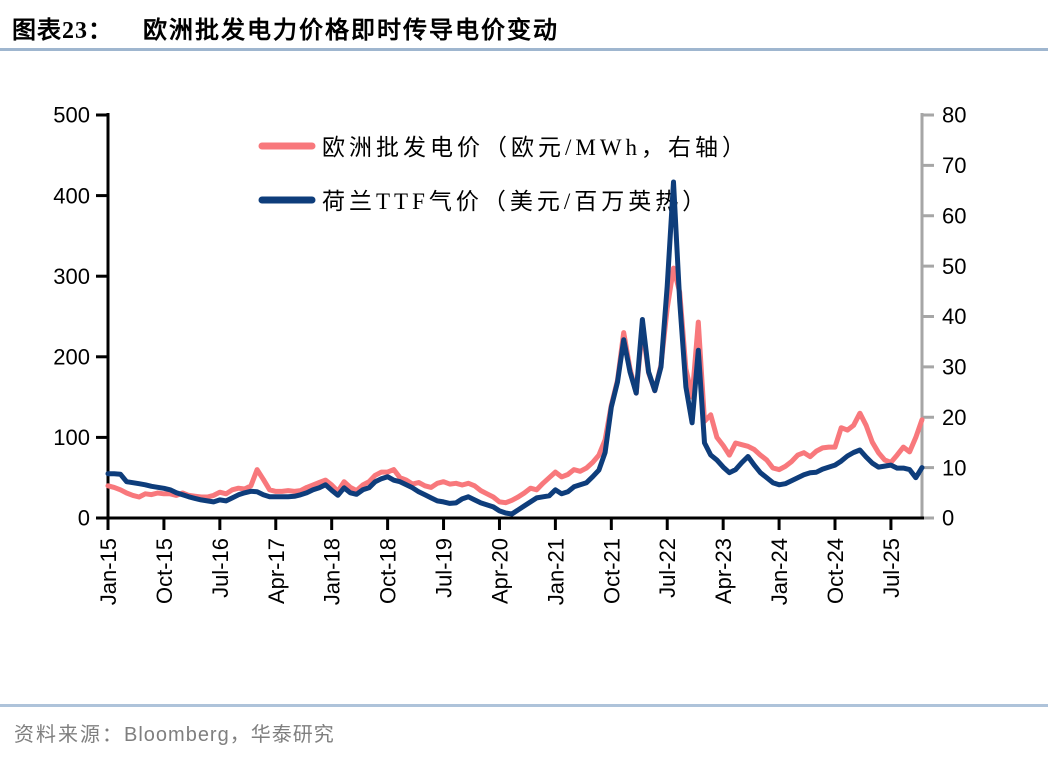 Image resolution: width=1048 pixels, height=764 pixels. Describe the element at coordinates (71, 357) in the screenshot. I see `y-axis-left-tick-label: 200` at that location.